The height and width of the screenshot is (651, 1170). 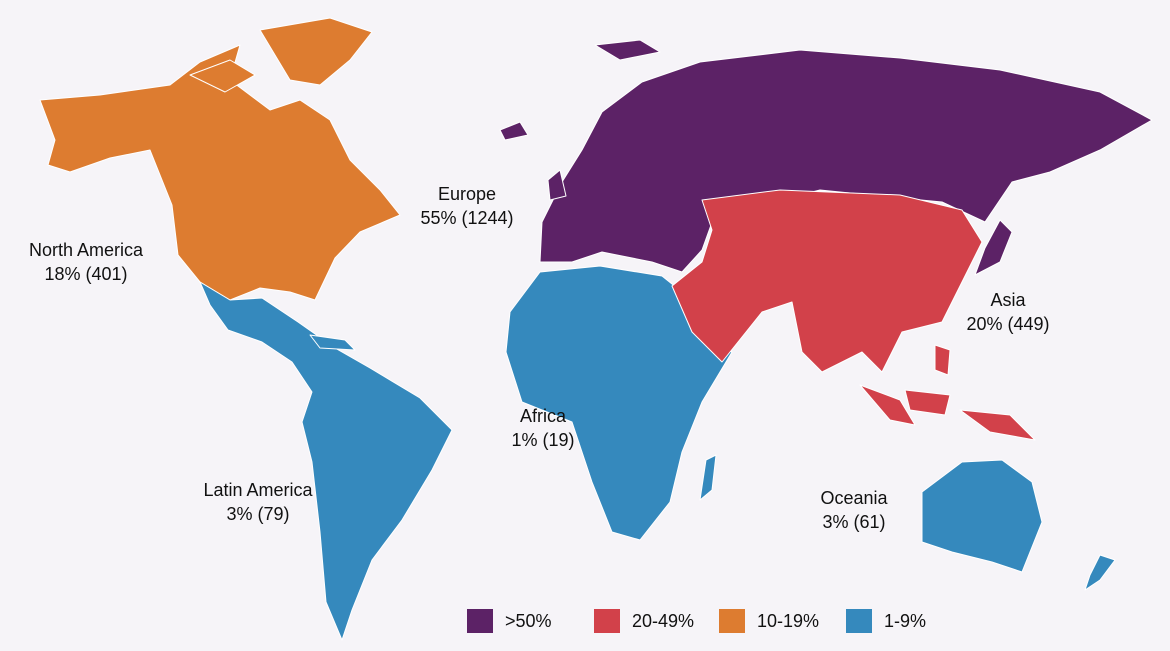 I want to click on legend-label: 20-49%, so click(x=663, y=621).